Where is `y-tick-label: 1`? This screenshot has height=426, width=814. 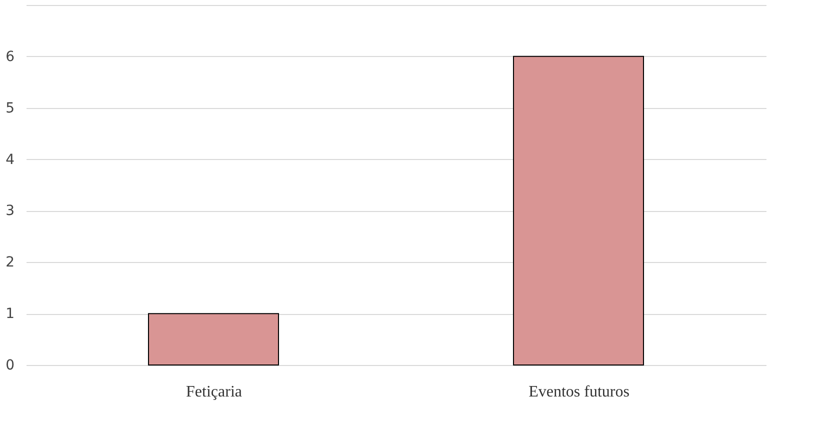
y-tick-label: 1 is located at coordinates (10, 314).